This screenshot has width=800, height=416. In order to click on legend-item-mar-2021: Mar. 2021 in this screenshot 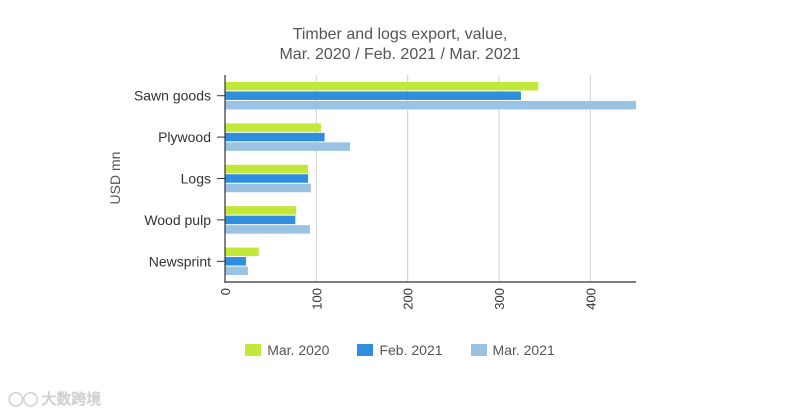, I will do `click(512, 350)`.